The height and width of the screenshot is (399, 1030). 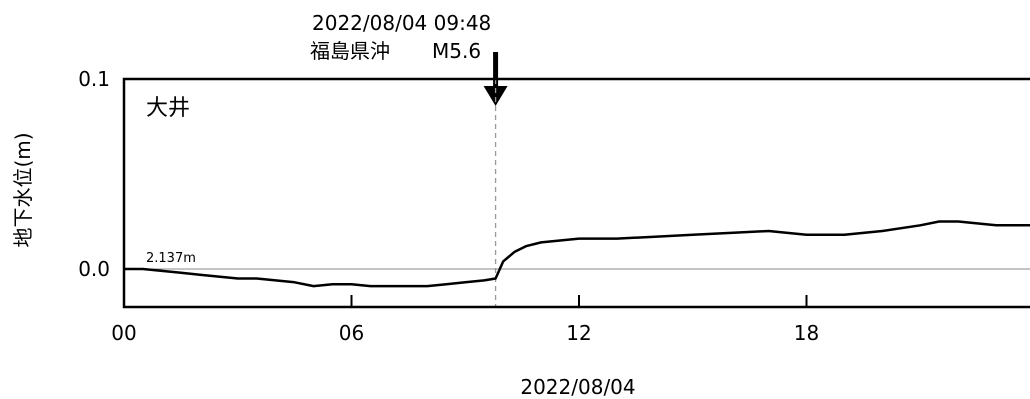 I want to click on x-axis-title: 2022/08/04, so click(x=577, y=387).